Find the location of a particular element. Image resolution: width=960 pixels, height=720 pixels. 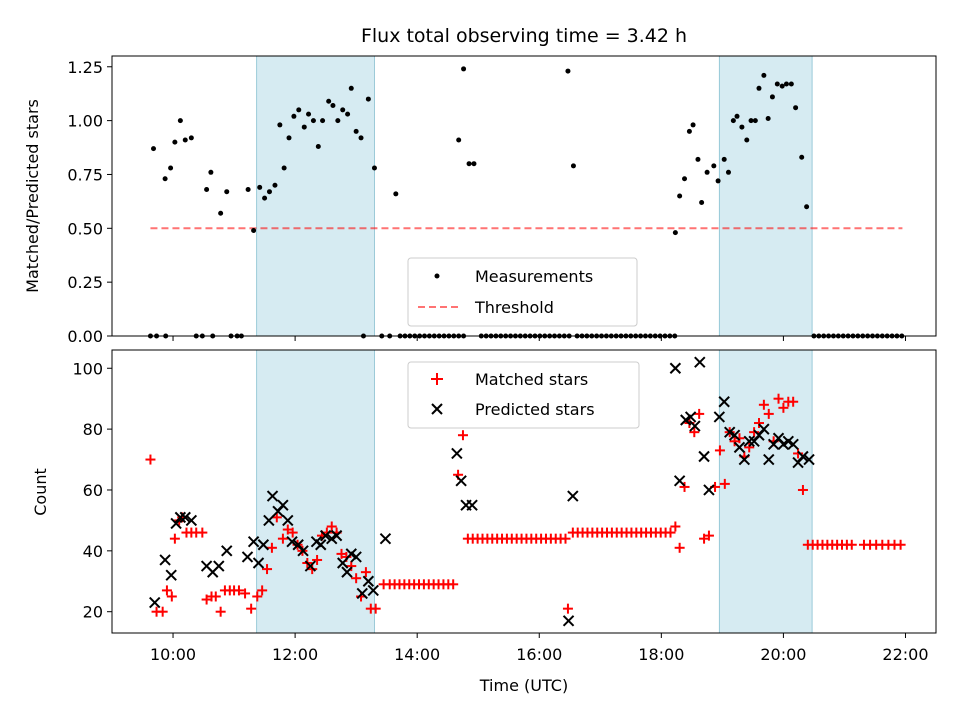

bottom-legend: Matched stars Predicted stars is located at coordinates (523, 395).